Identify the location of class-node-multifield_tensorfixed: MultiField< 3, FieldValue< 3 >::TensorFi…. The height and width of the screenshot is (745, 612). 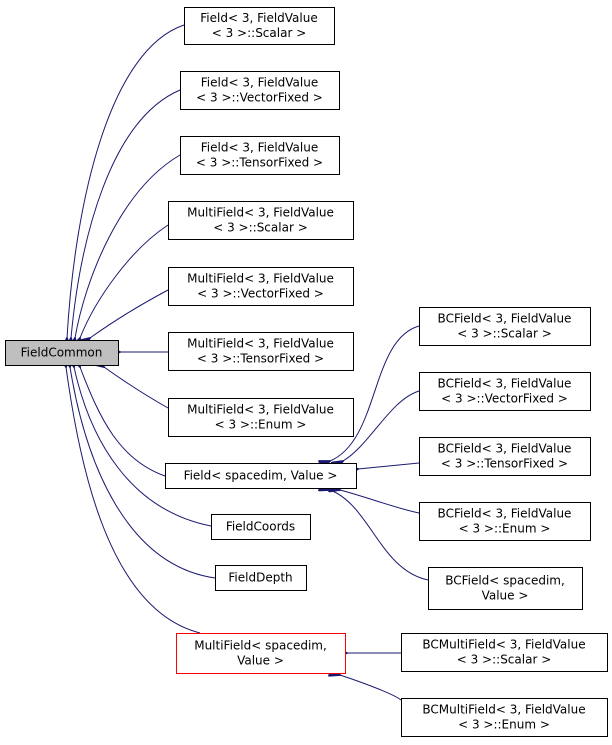
(261, 351).